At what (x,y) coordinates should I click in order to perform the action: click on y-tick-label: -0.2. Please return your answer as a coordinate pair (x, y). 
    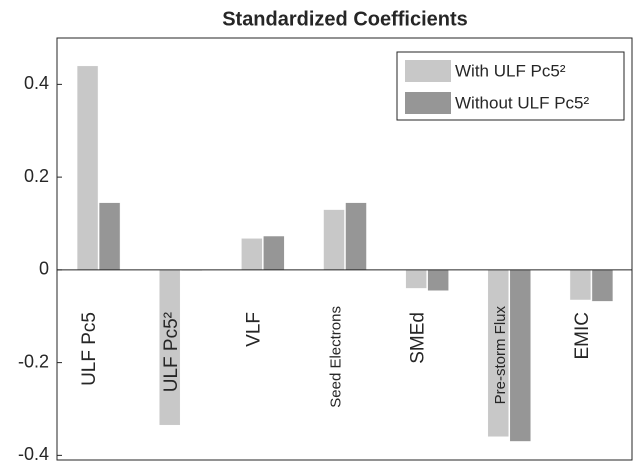
    Looking at the image, I should click on (33, 361).